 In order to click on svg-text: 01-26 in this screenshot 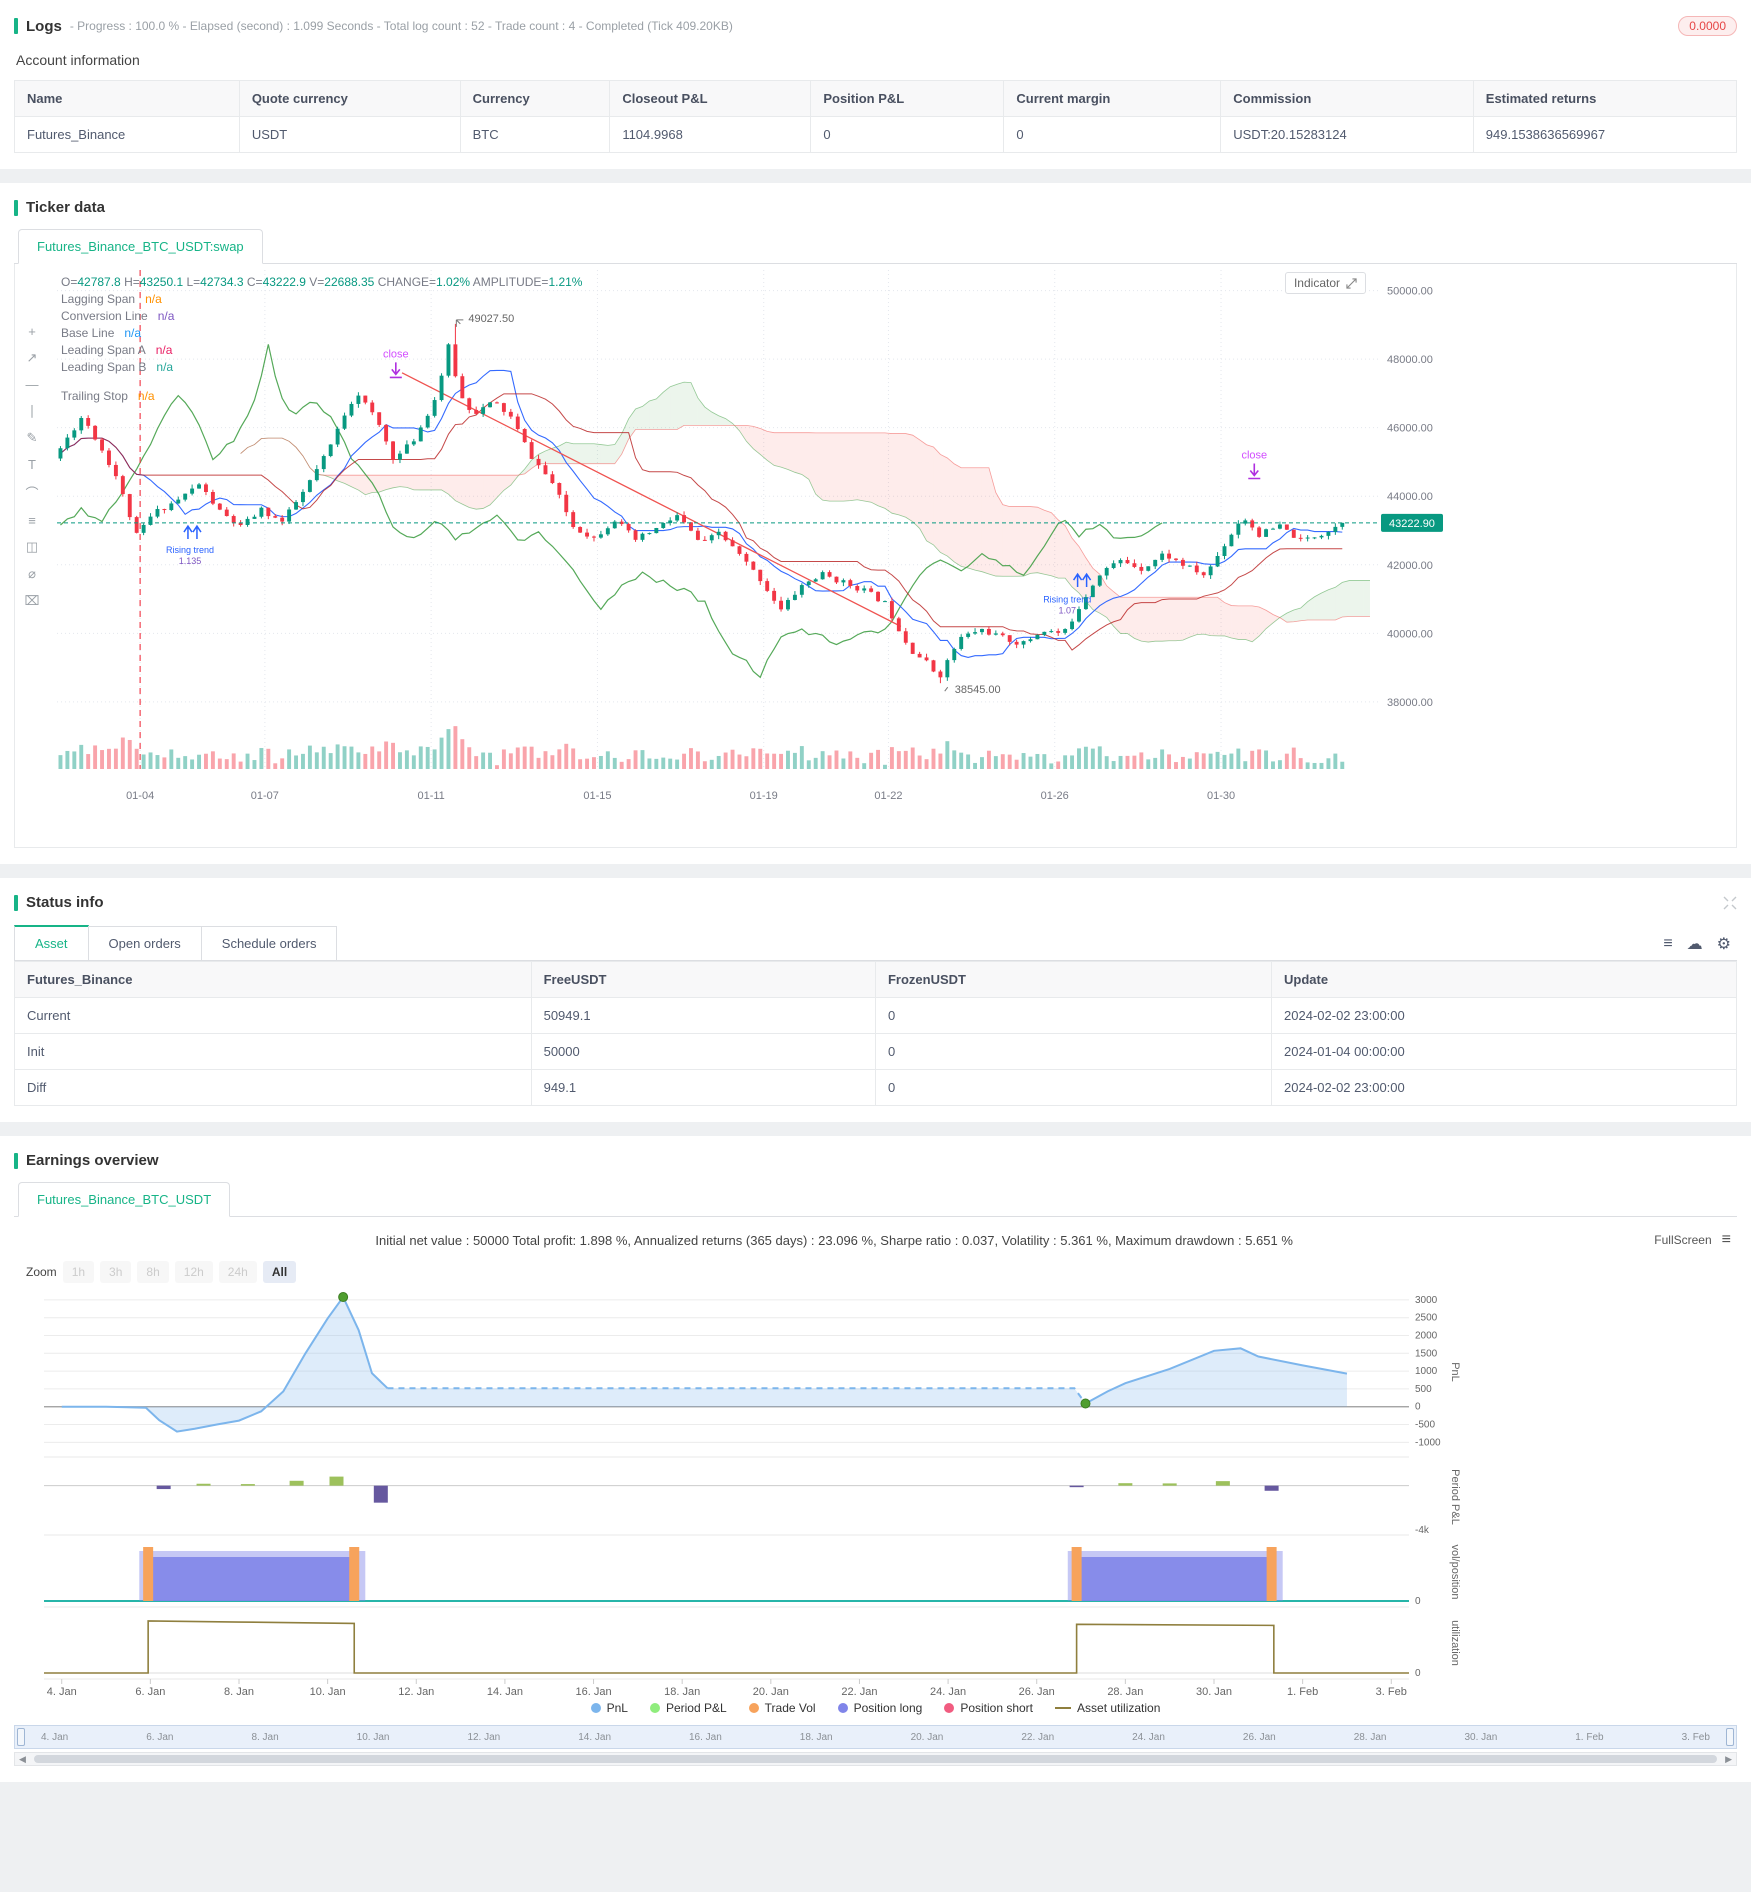, I will do `click(1055, 796)`.